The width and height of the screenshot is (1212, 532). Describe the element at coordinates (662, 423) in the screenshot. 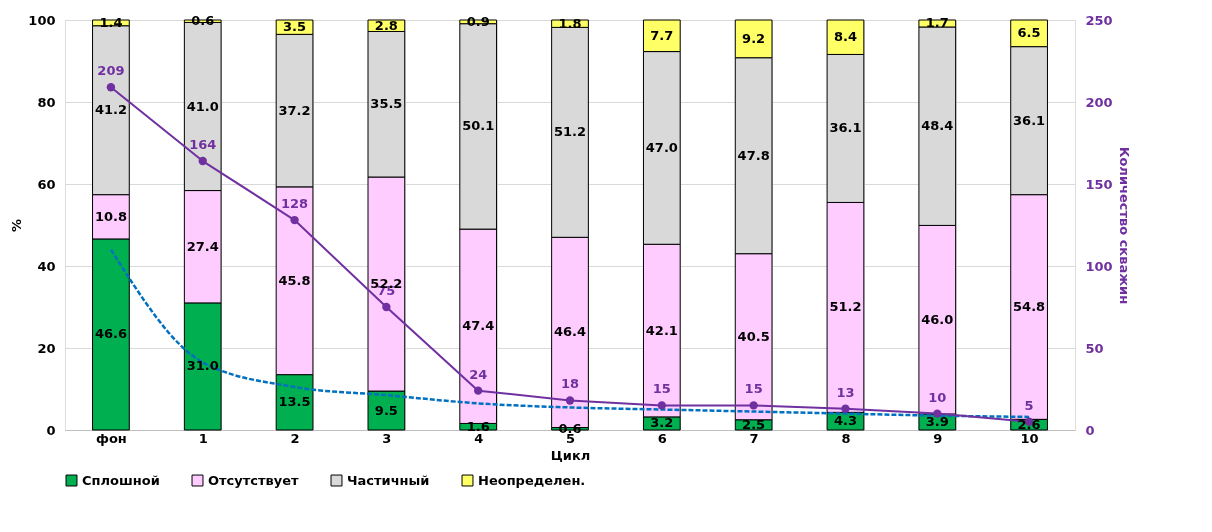

I see `data-label: 3.2` at that location.